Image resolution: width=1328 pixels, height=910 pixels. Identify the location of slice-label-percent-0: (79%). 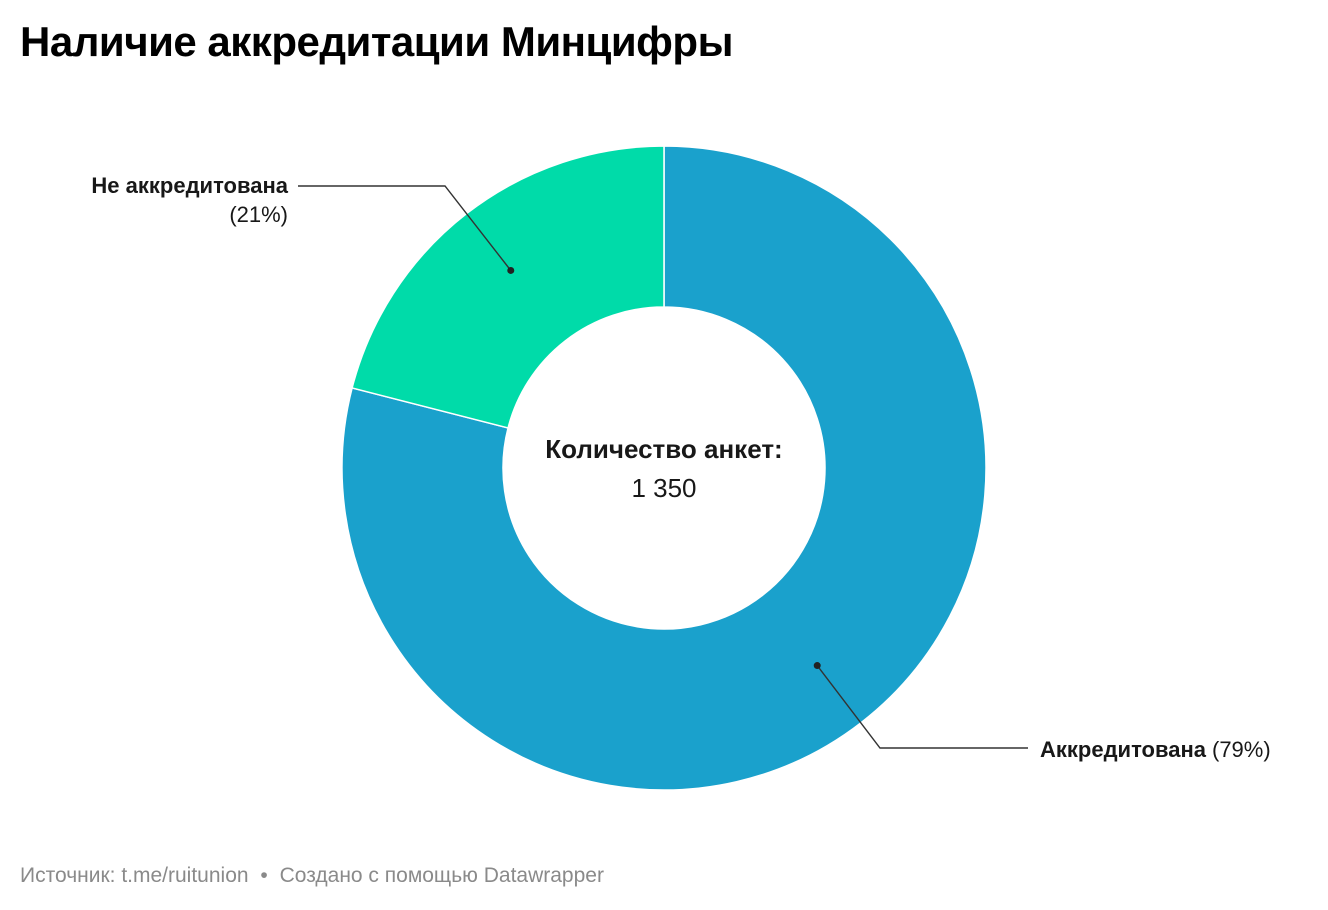
(1241, 749).